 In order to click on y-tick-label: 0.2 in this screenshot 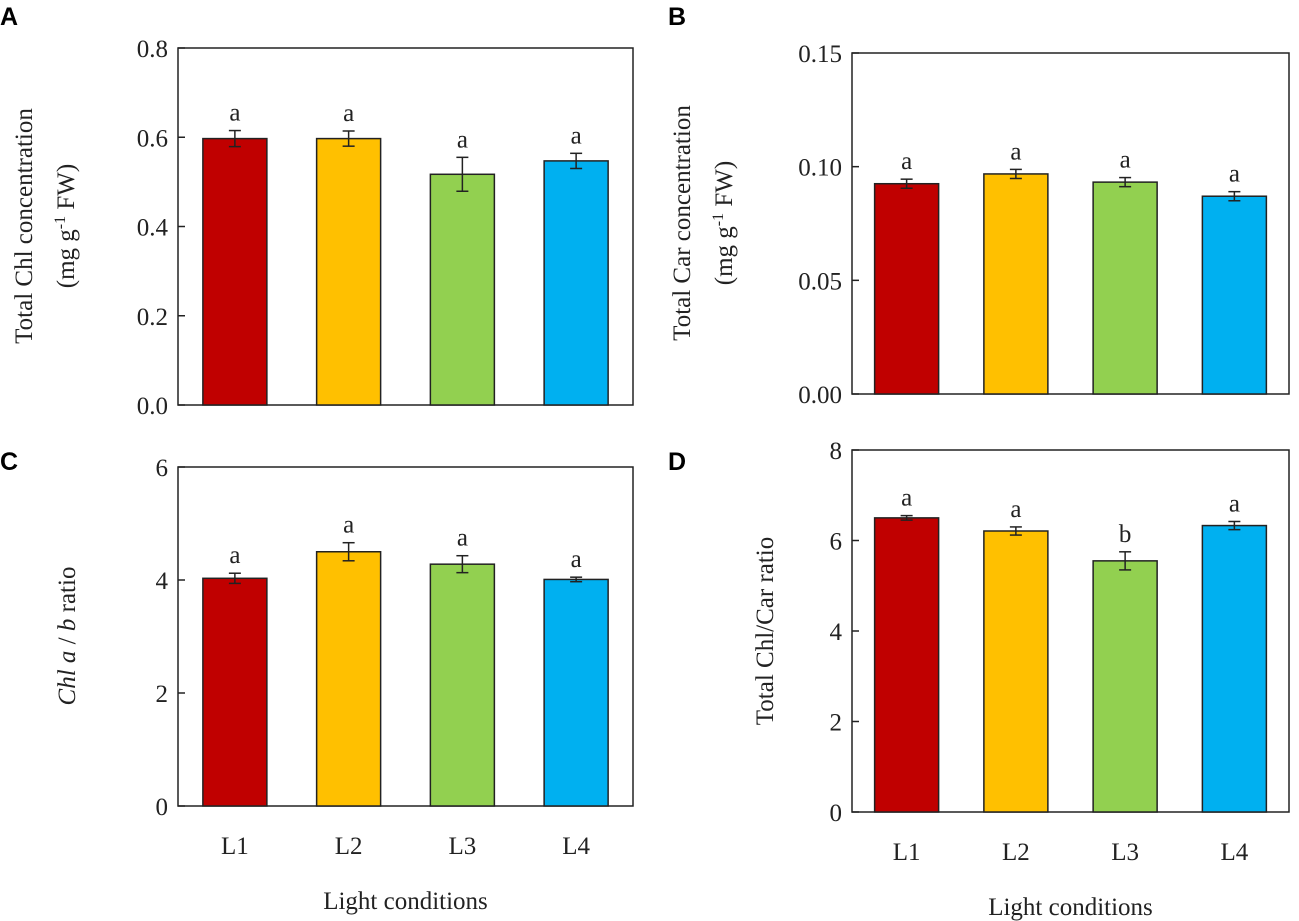, I will do `click(152, 317)`.